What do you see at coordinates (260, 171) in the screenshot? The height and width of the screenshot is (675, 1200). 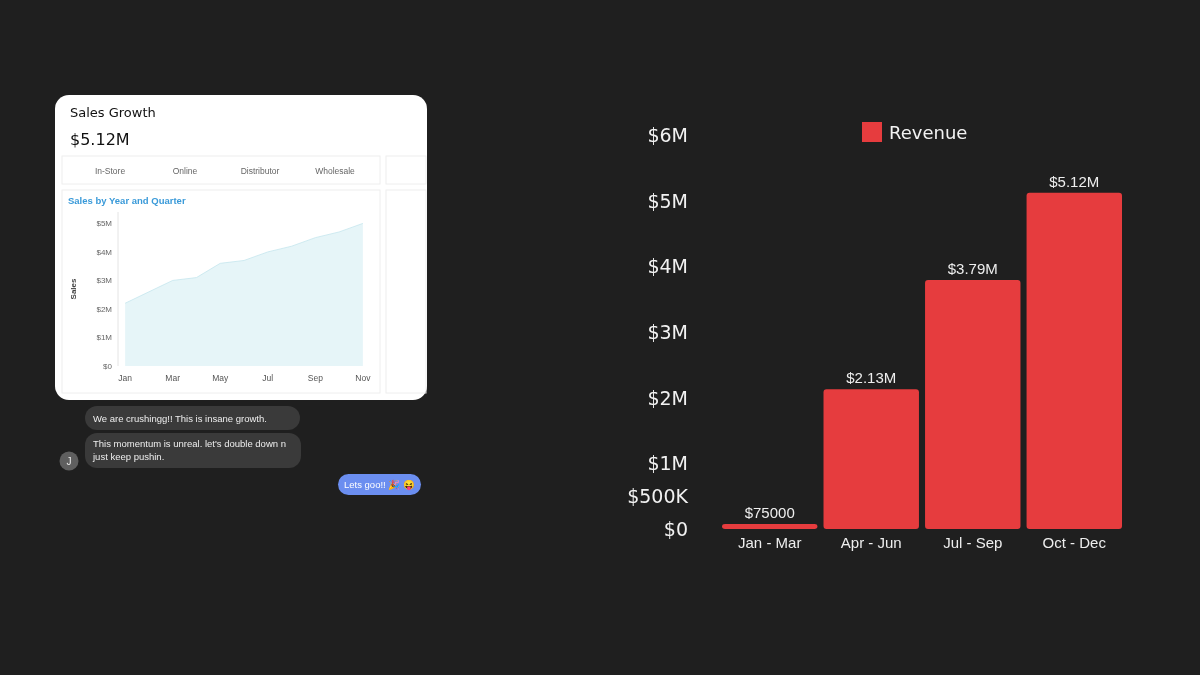 I see `text: Distributor` at bounding box center [260, 171].